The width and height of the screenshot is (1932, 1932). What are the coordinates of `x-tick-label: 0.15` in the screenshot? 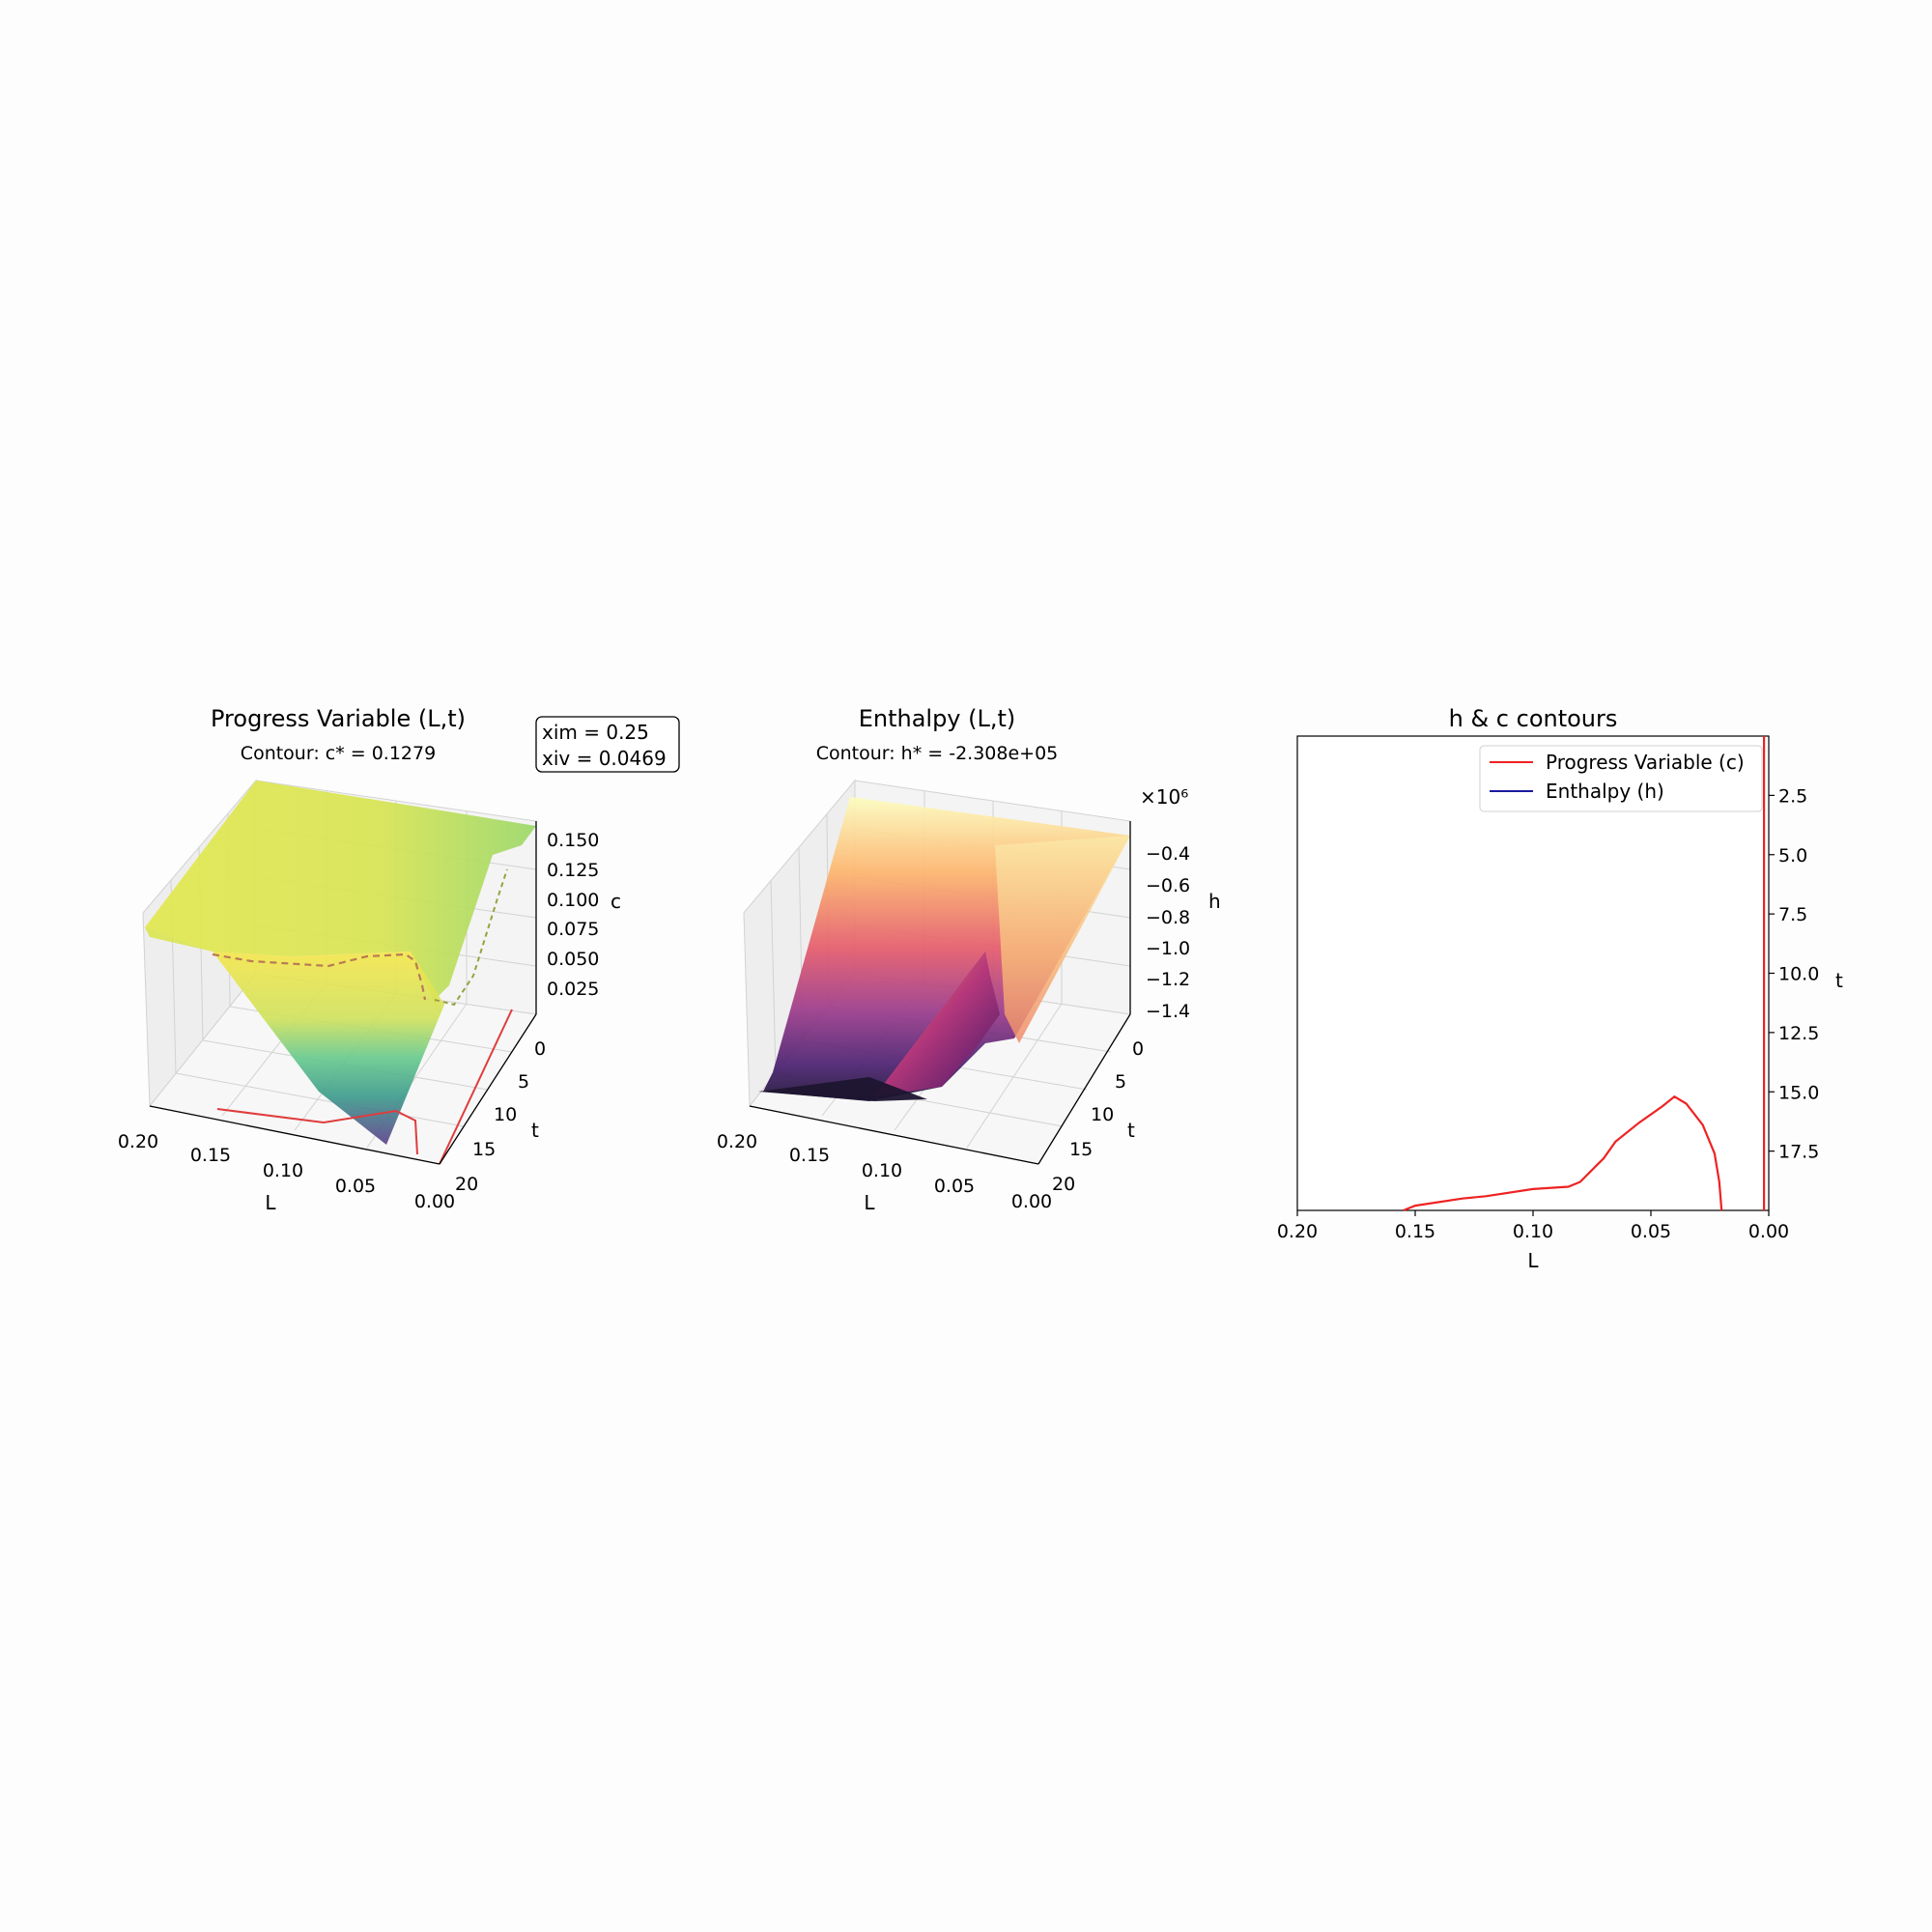 It's located at (1415, 1231).